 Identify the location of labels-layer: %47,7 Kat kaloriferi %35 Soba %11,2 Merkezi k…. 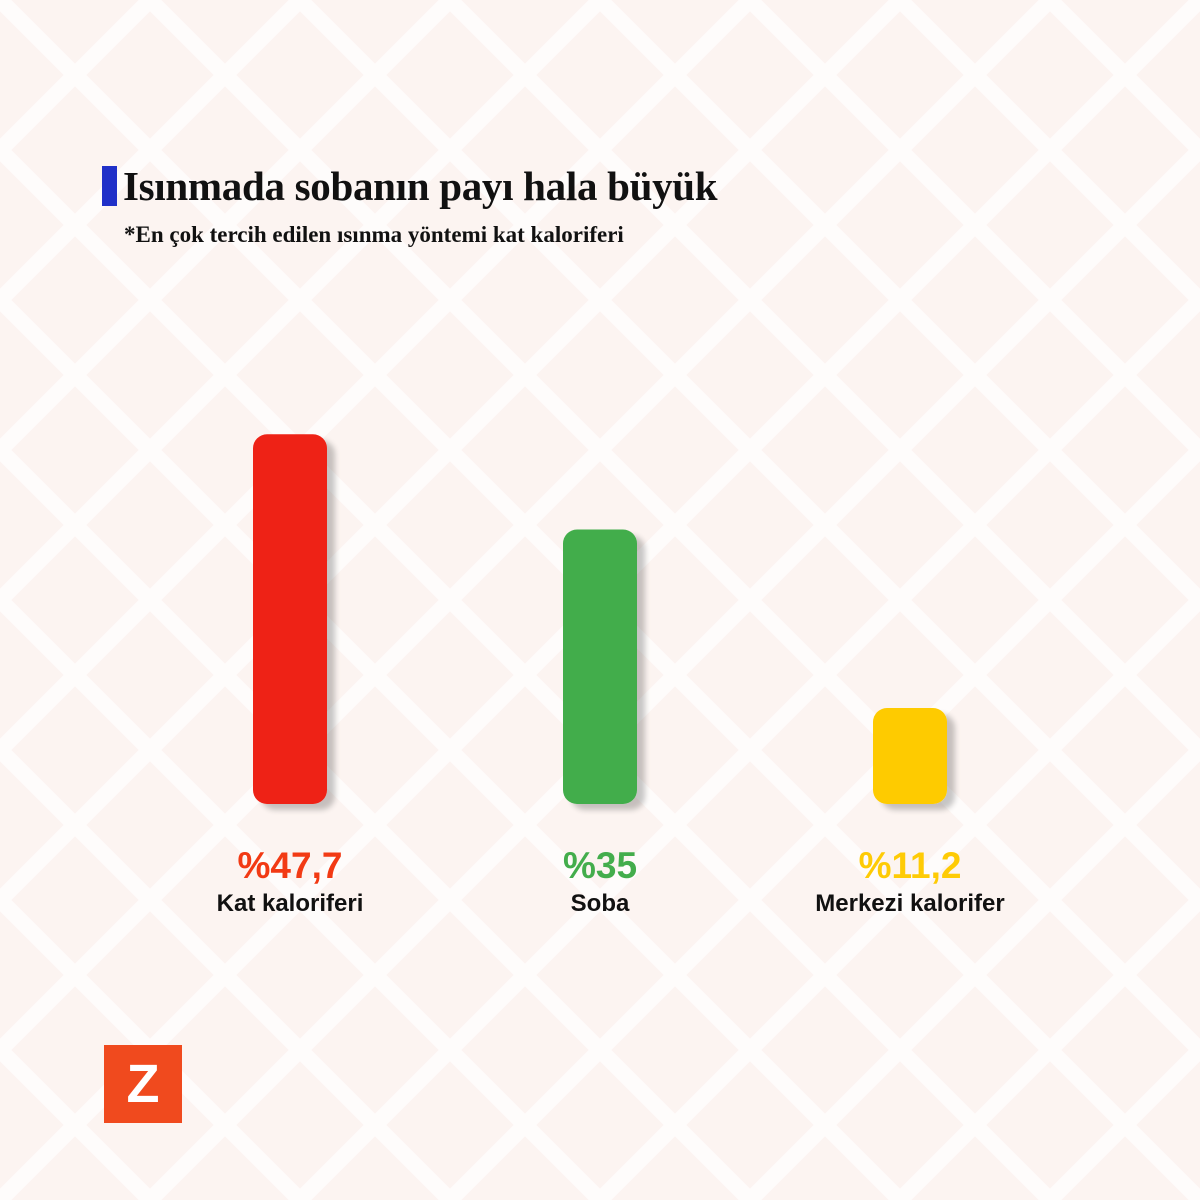
(611, 881).